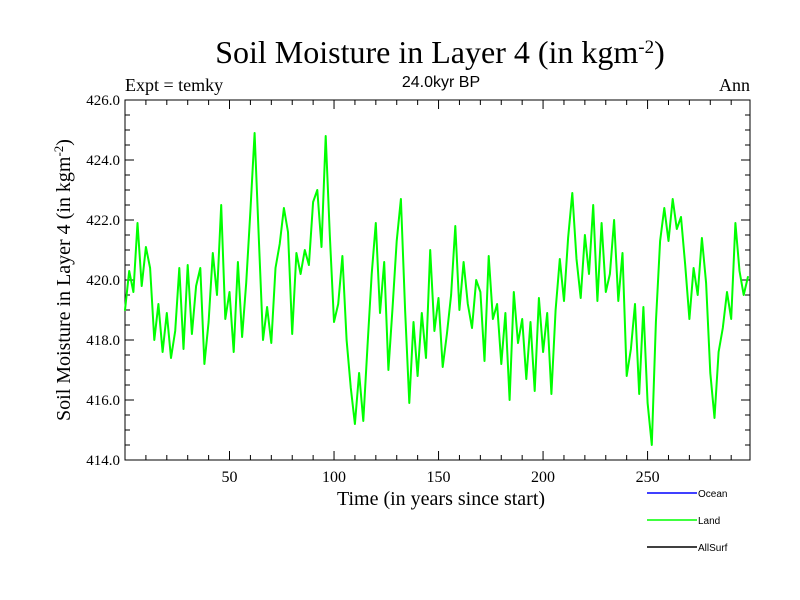 This screenshot has width=800, height=600. I want to click on y-axis-label-main: Soil Moisture in Layer 4 (in kgm, so click(64, 288).